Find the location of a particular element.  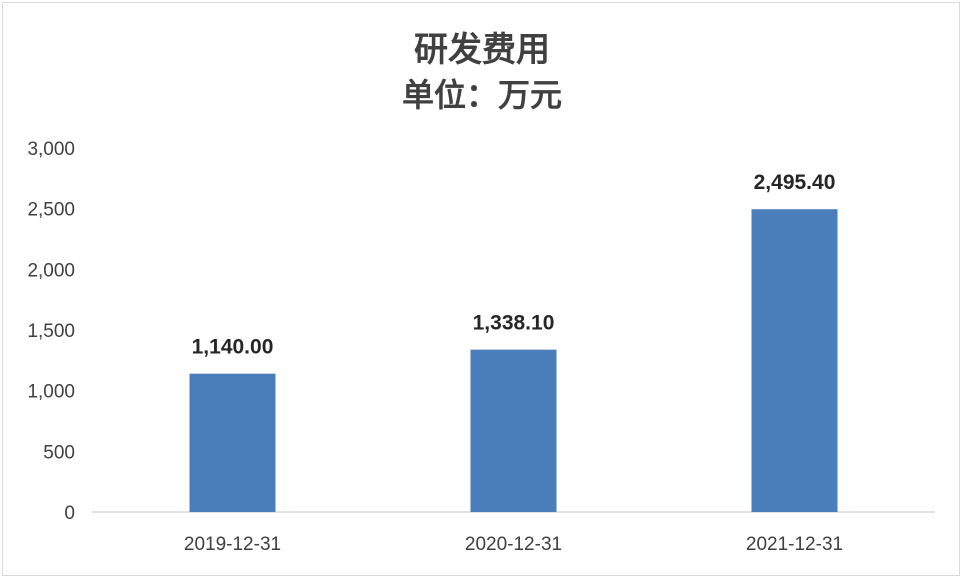

data-label: 2,495.40 is located at coordinates (795, 182).